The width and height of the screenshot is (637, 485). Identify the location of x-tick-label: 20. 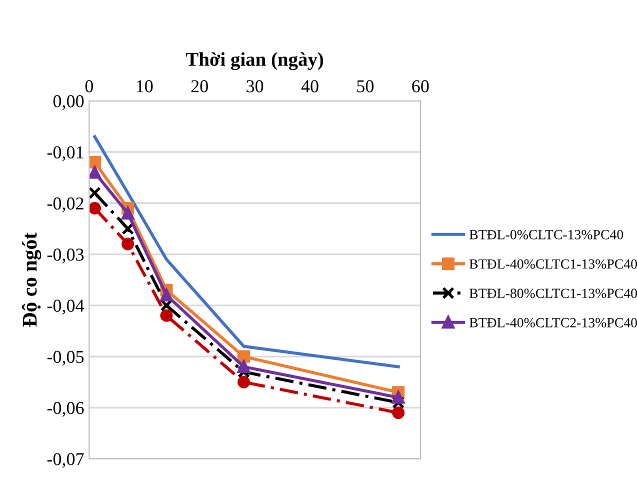
(199, 86).